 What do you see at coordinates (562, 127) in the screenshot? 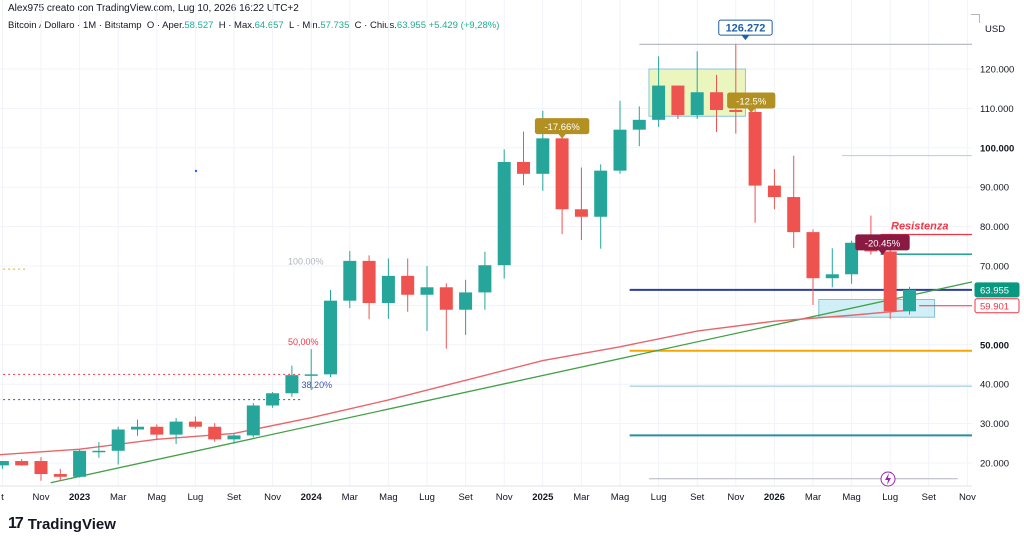
I see `callout-text: -17.66%` at bounding box center [562, 127].